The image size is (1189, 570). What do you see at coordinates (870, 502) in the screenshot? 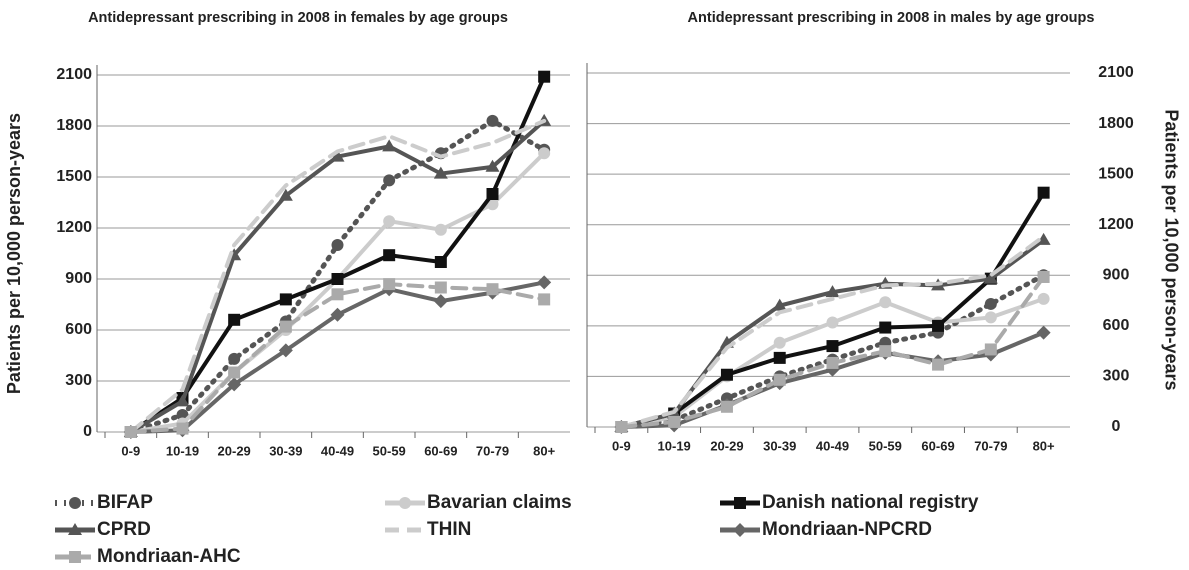
I see `legend-label: Danish national registry` at bounding box center [870, 502].